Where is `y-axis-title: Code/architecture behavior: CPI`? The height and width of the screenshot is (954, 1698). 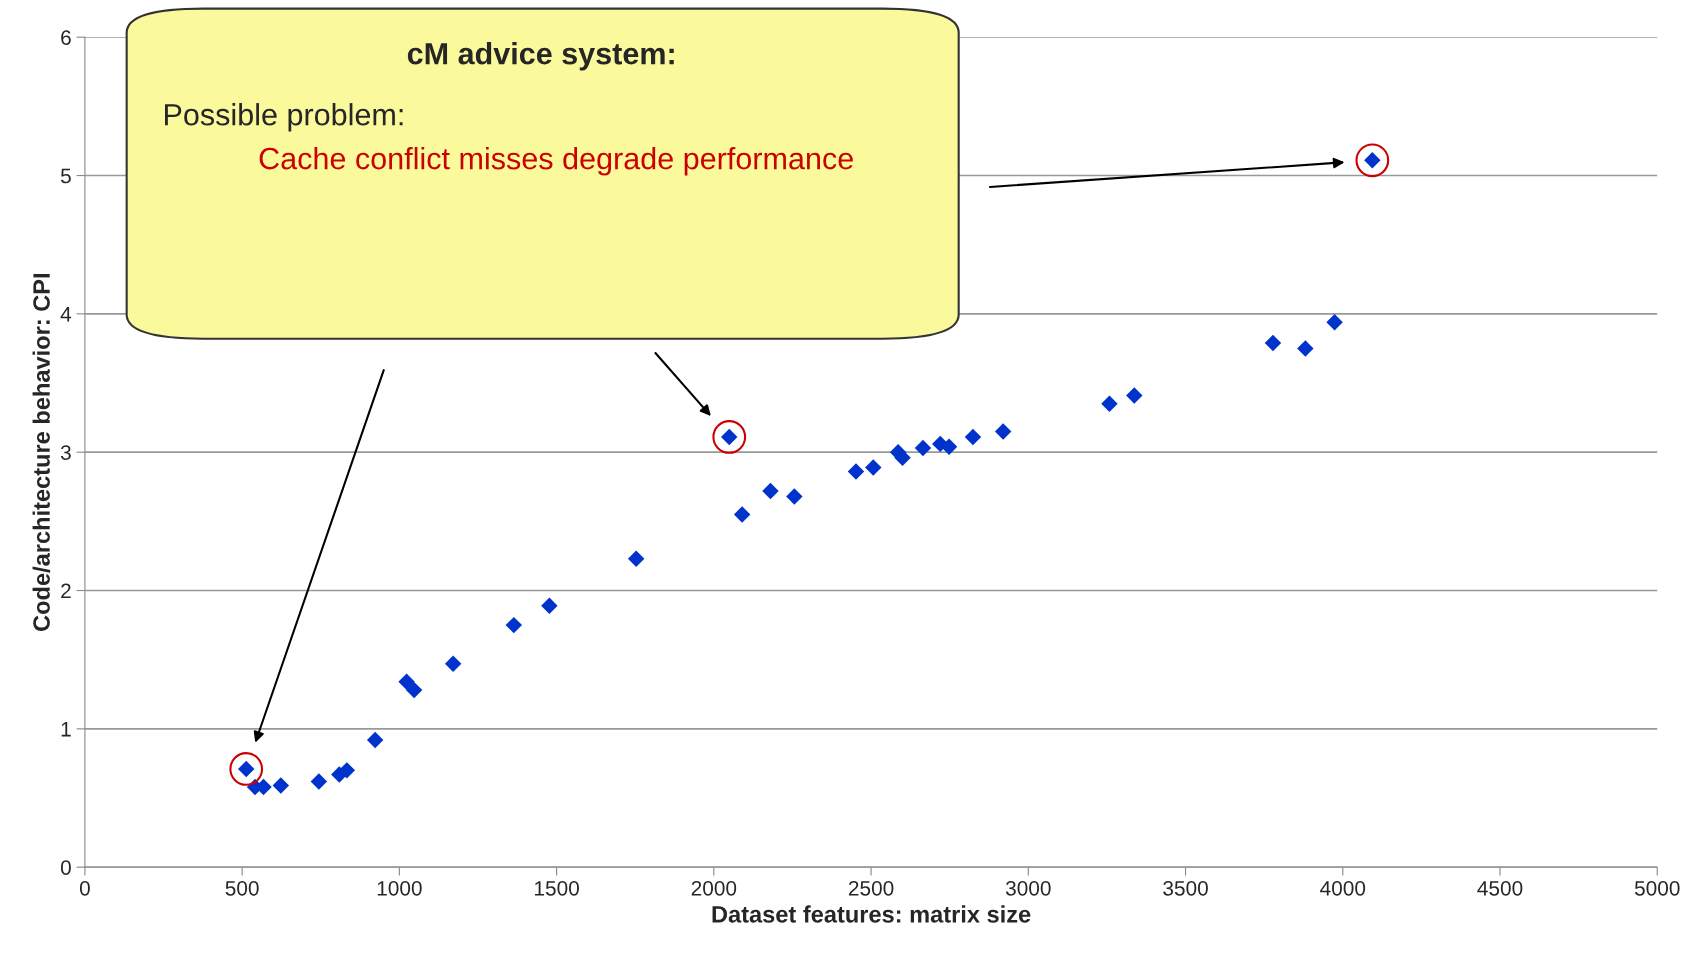 y-axis-title: Code/architecture behavior: CPI is located at coordinates (41, 452).